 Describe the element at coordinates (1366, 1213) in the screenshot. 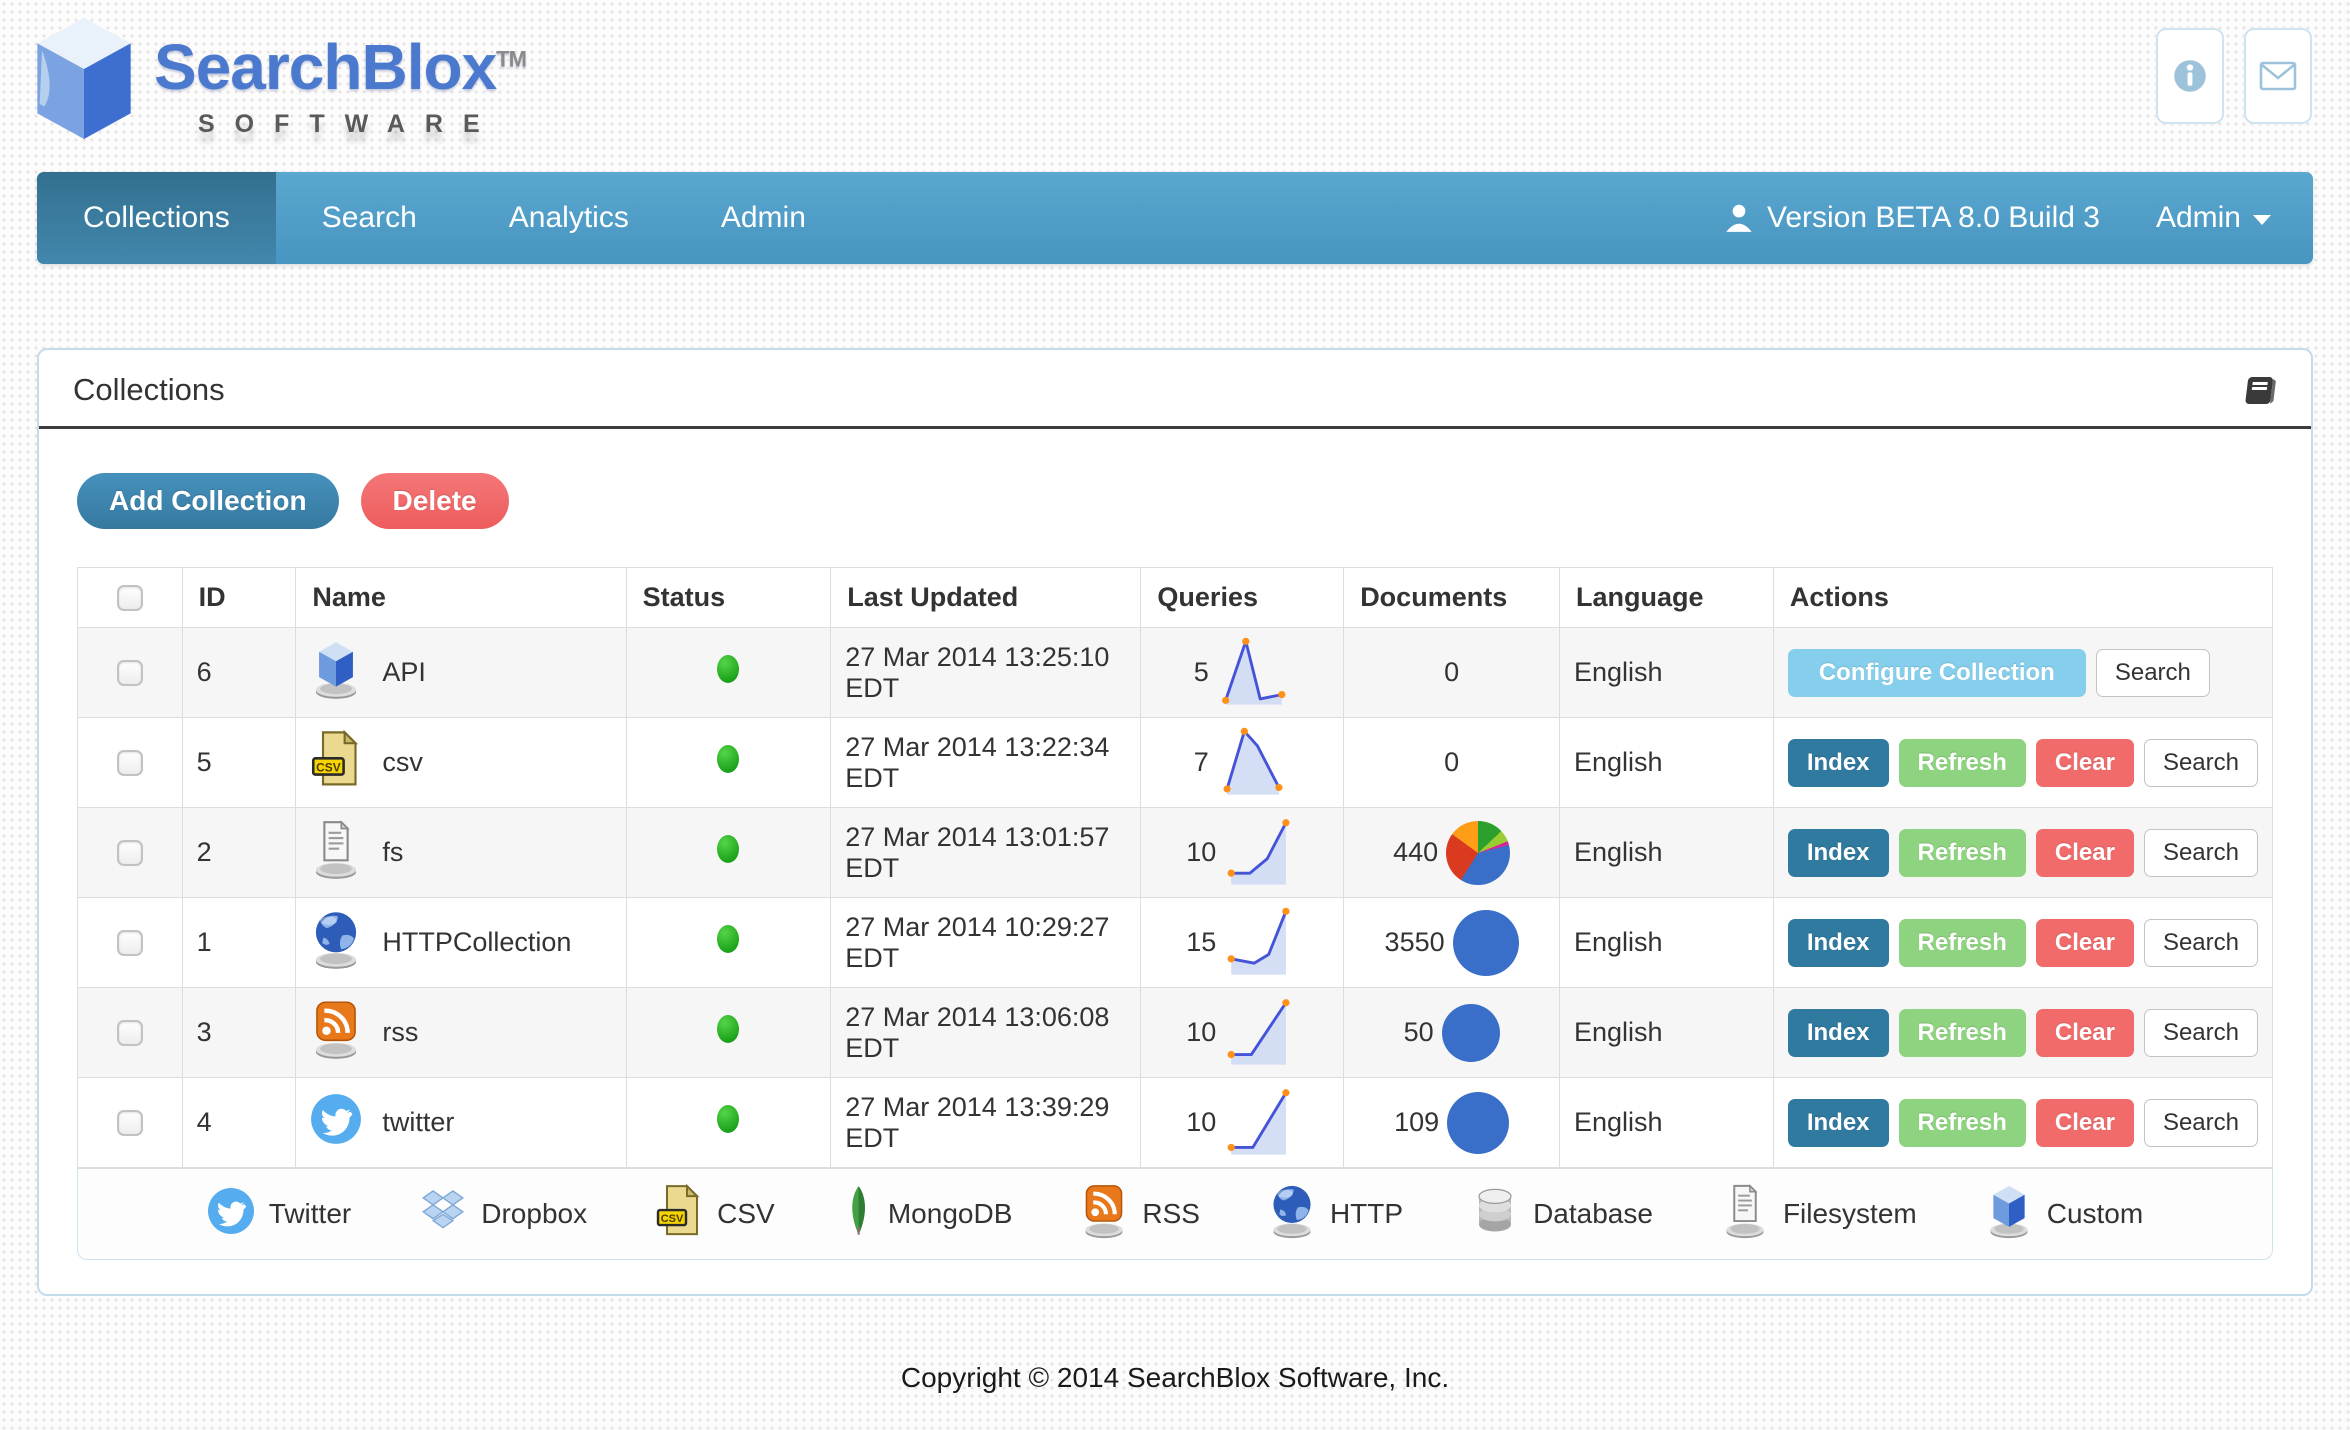

I see `legend-label: HTTP` at that location.